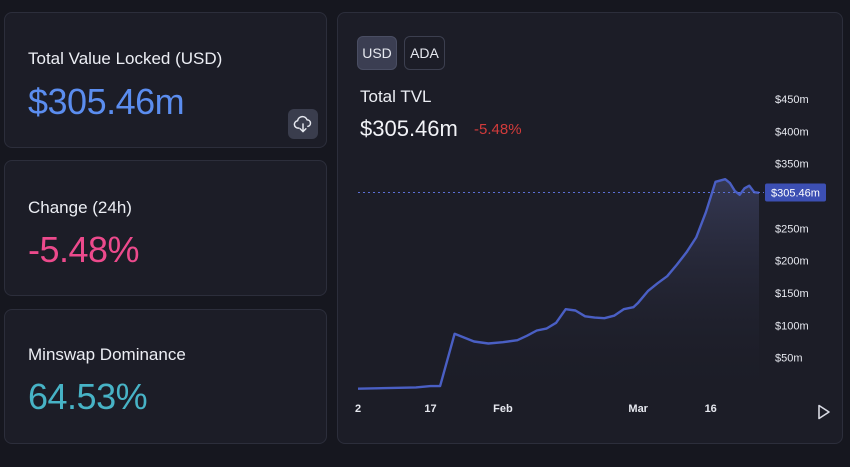 This screenshot has height=467, width=850. What do you see at coordinates (107, 354) in the screenshot?
I see `dominance-label: Minswap Dominance` at bounding box center [107, 354].